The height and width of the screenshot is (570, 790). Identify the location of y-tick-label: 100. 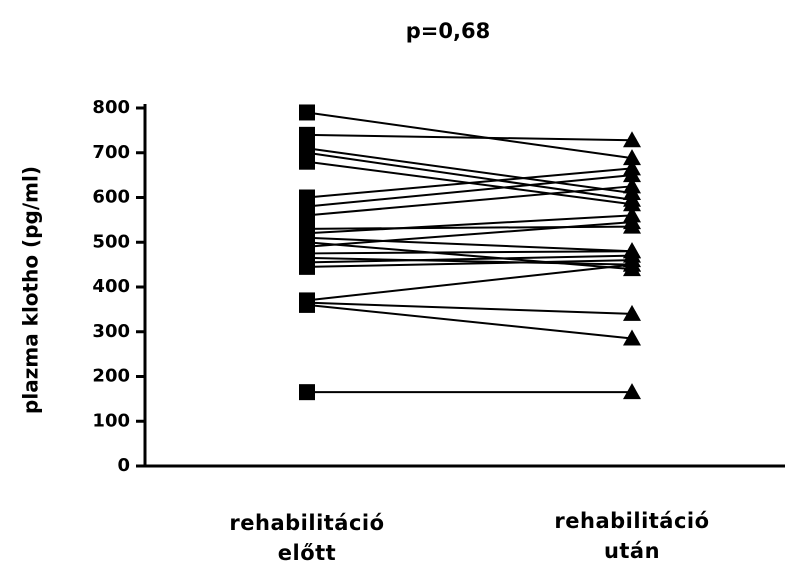
(111, 420).